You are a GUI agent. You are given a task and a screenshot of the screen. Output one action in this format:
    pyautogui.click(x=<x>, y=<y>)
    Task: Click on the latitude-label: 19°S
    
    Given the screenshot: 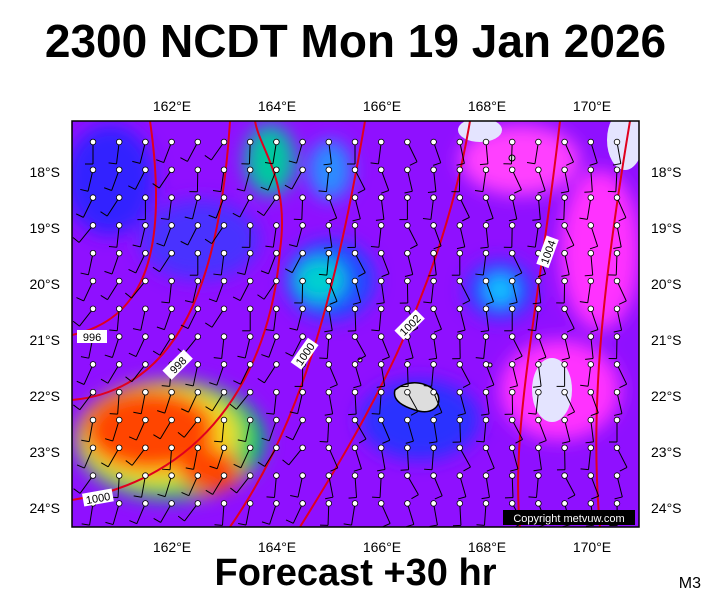 What is the action you would take?
    pyautogui.click(x=666, y=228)
    